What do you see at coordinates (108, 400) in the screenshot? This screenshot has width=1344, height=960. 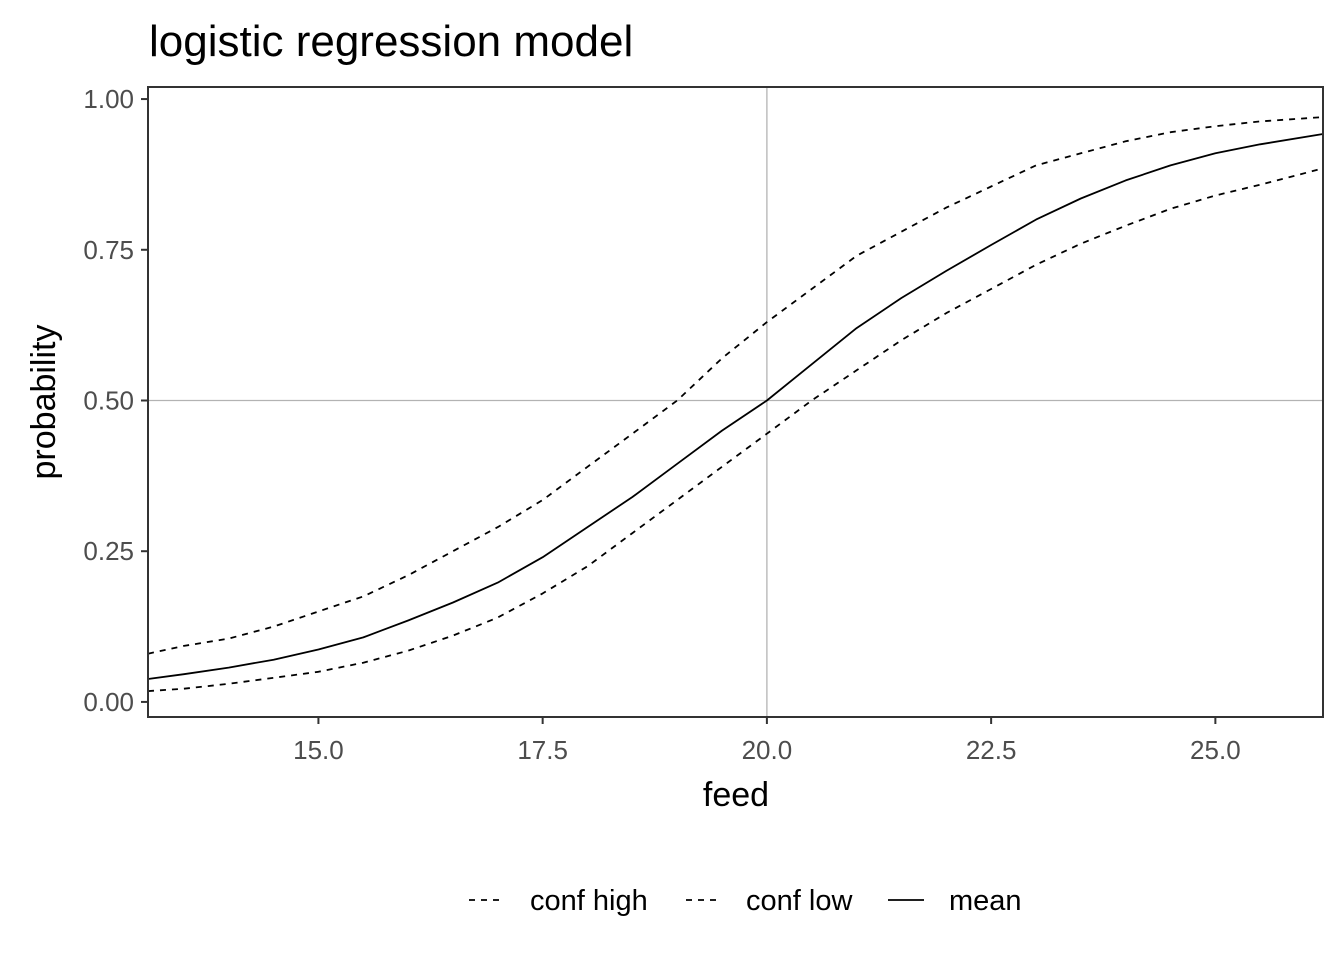 I see `y-tick-label: 0.50` at bounding box center [108, 400].